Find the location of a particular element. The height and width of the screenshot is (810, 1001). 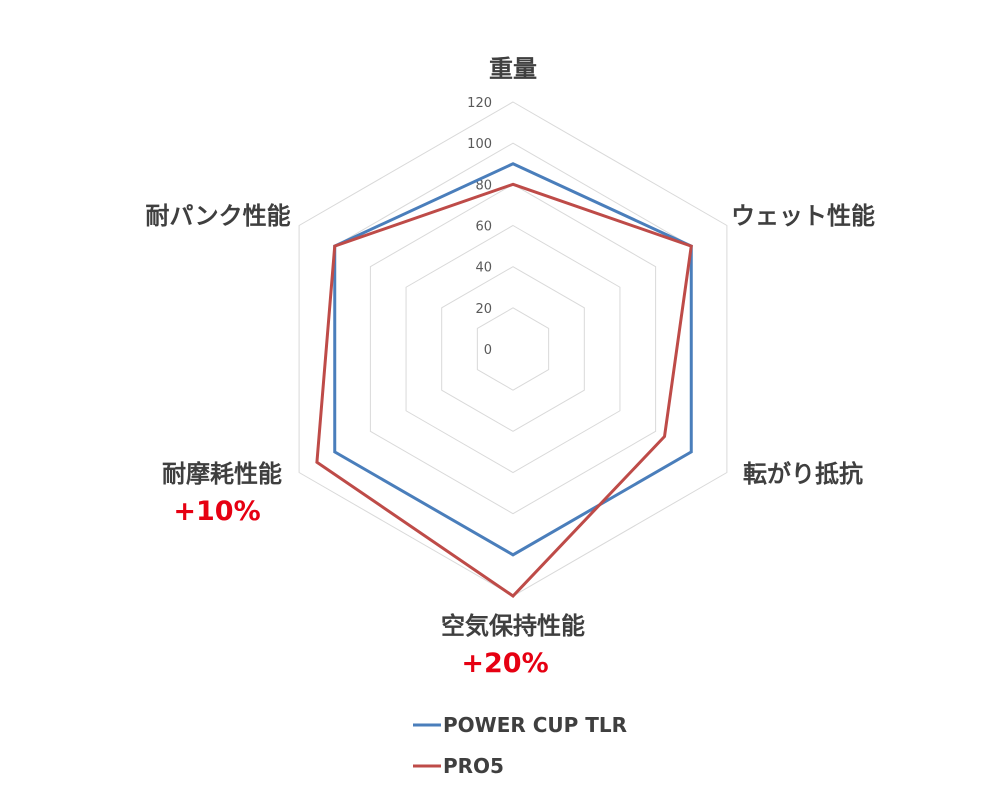

grid-ring is located at coordinates (513, 349).